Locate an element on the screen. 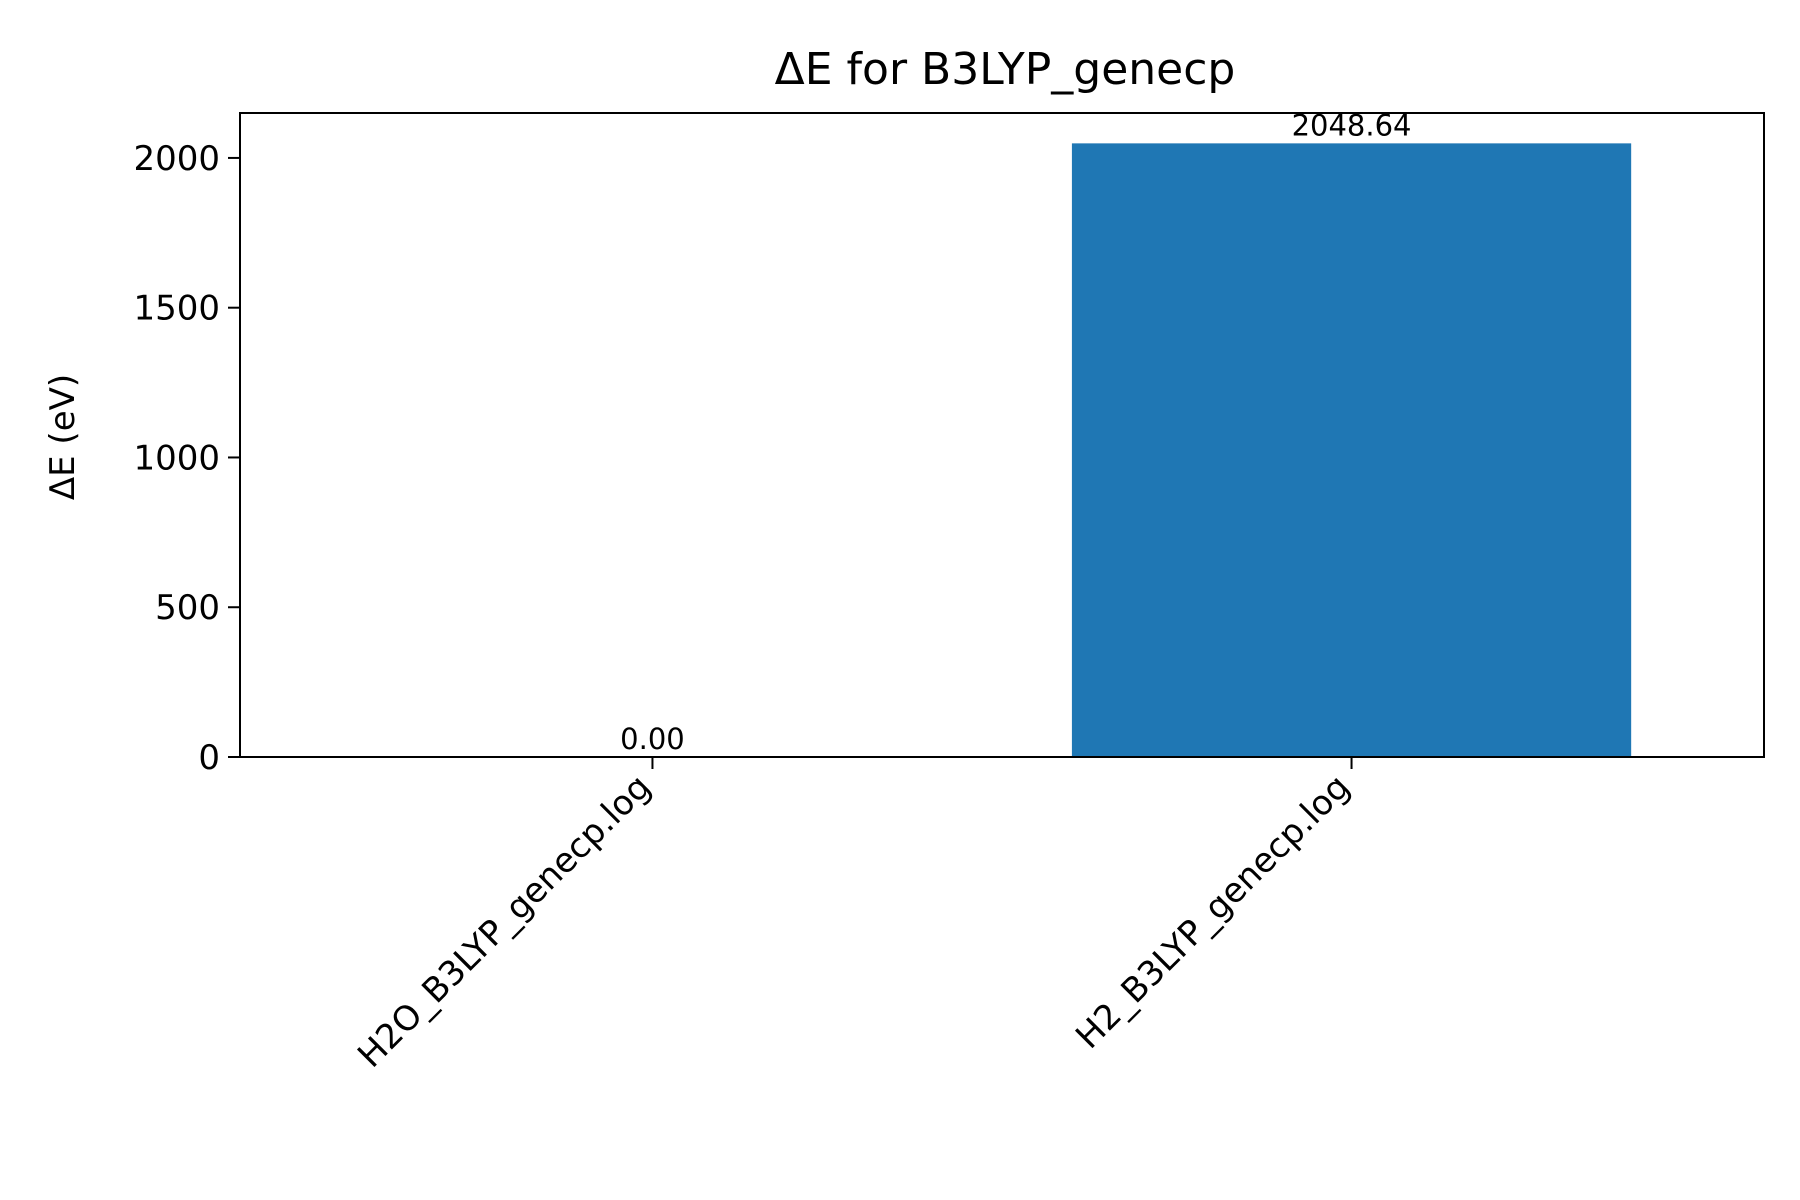  y-tick-label: 2000 is located at coordinates (176, 159).